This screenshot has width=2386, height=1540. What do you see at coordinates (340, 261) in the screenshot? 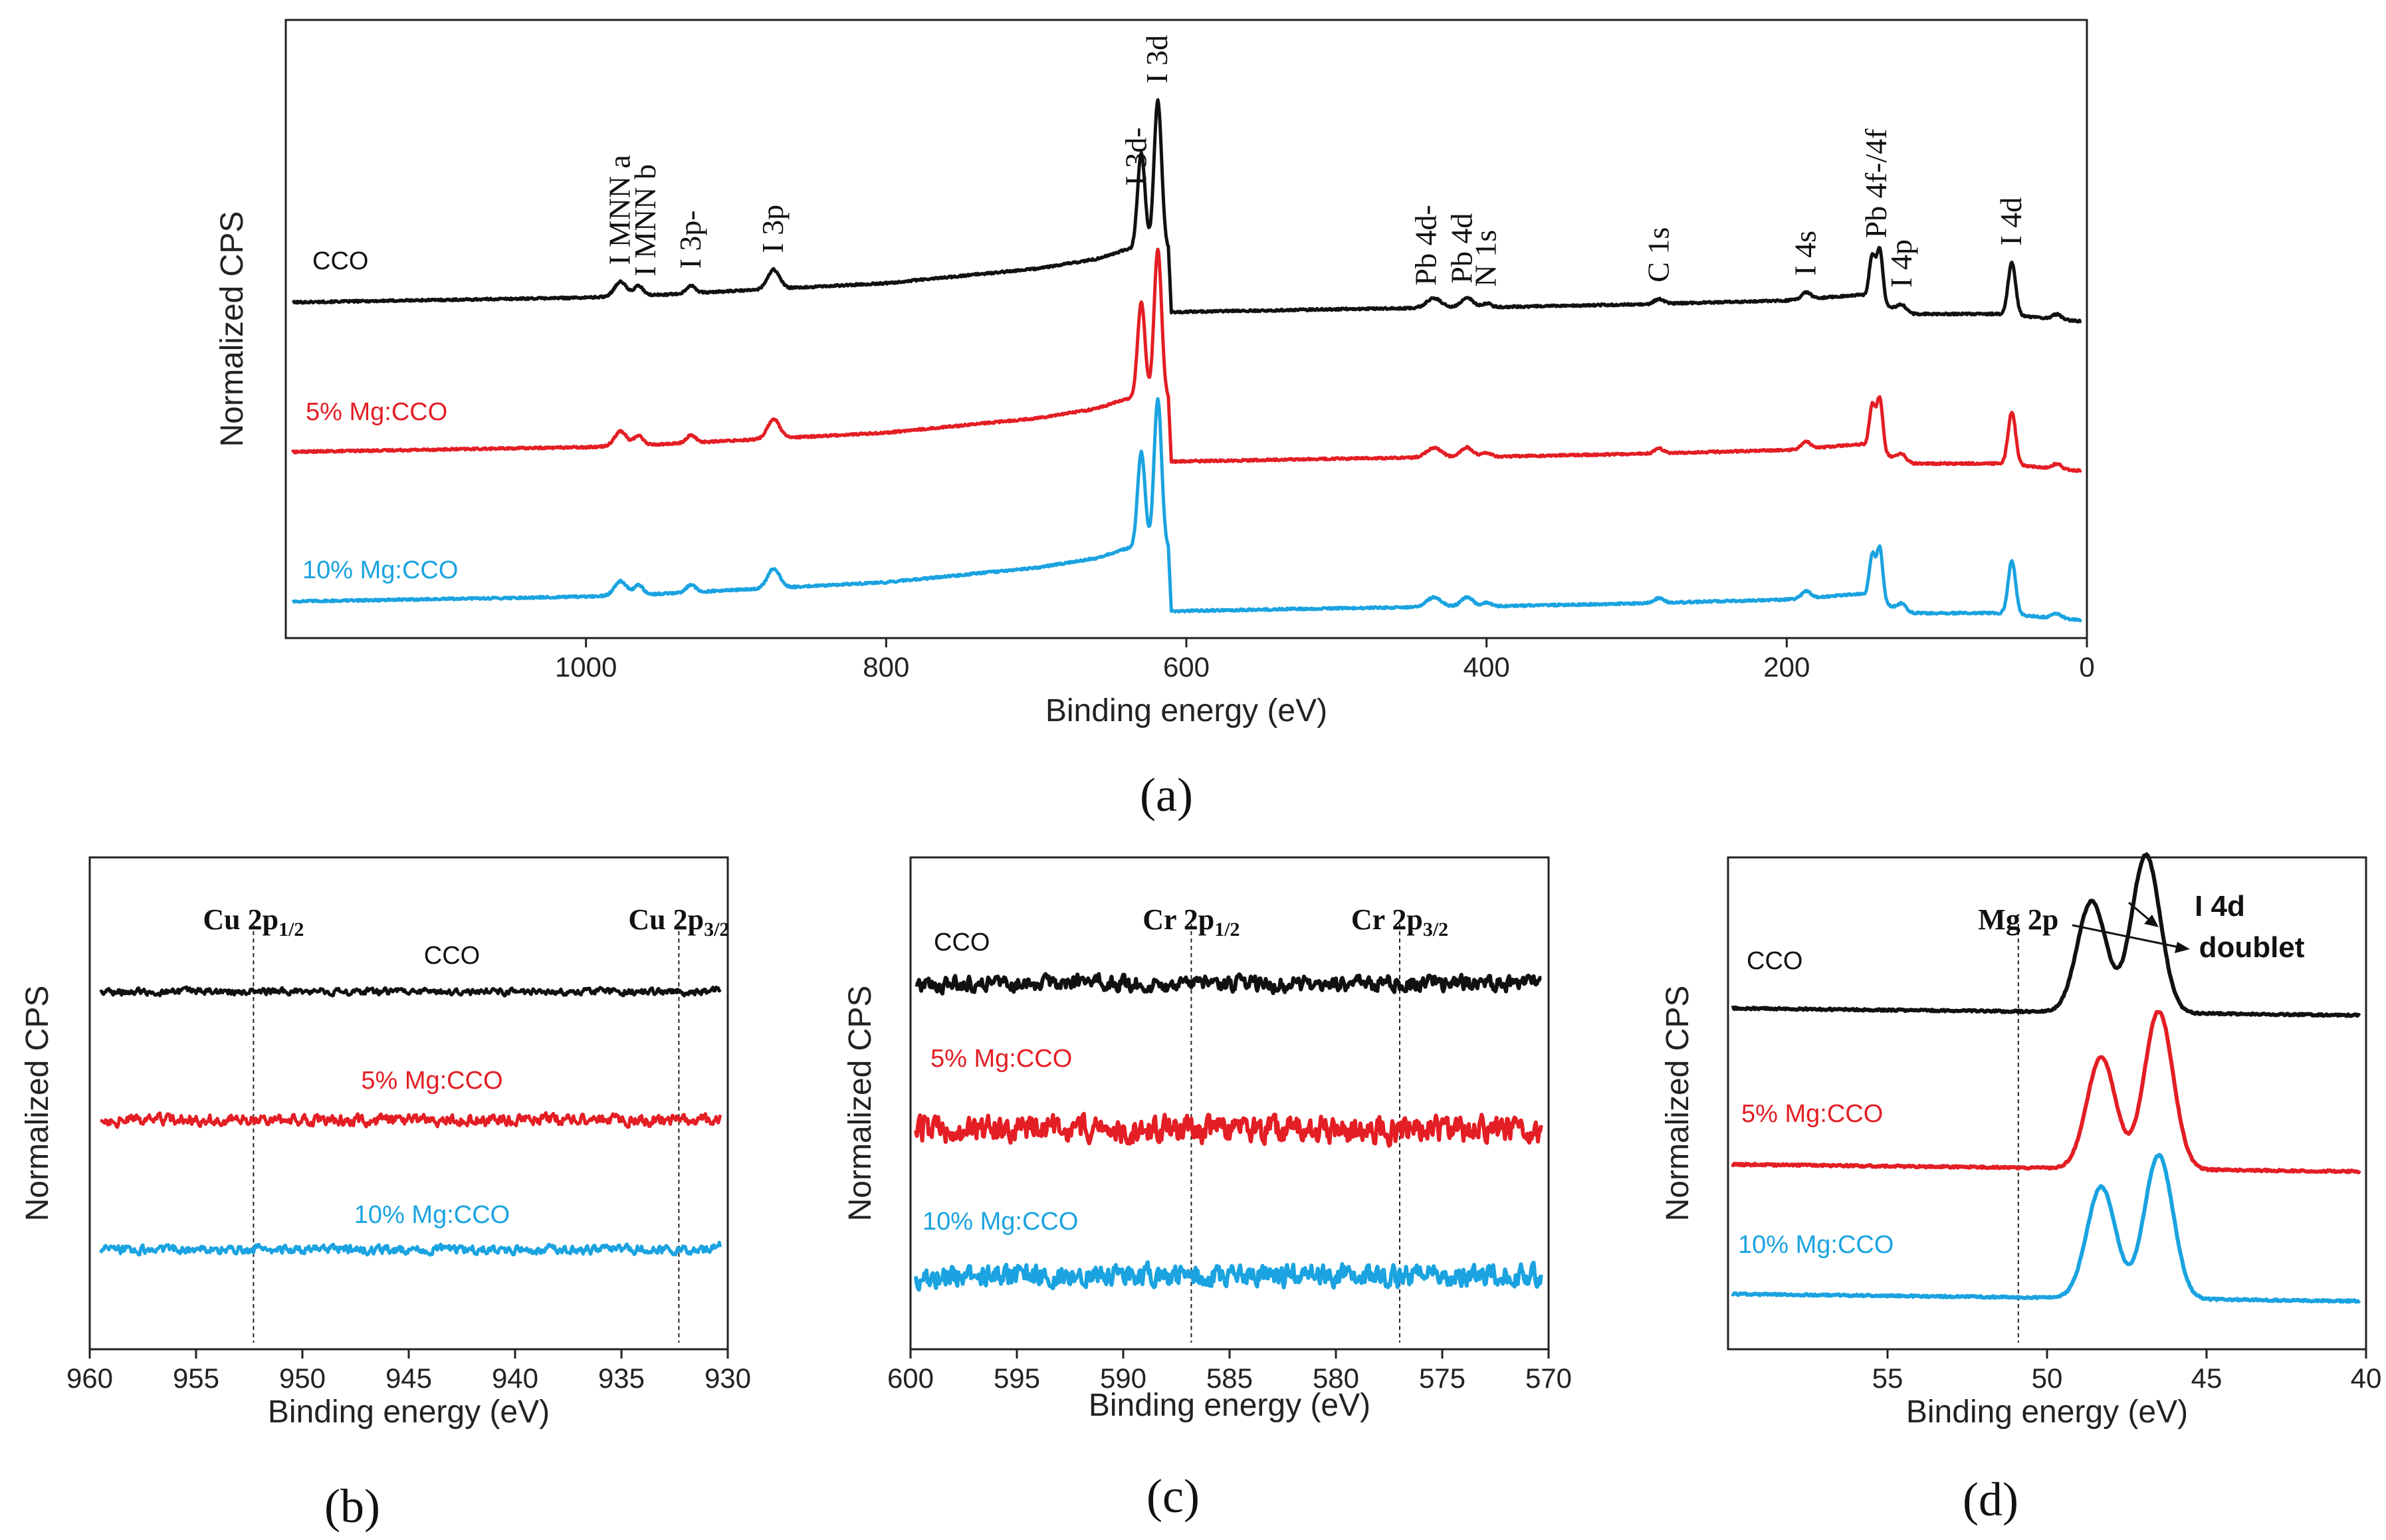
I see `panel-a-legend-cco: CCO` at bounding box center [340, 261].